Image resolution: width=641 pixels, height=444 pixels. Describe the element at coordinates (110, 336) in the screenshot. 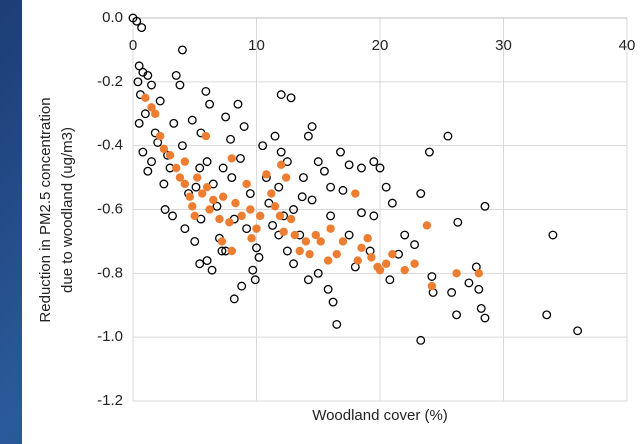

I see `y-tick-label: -1.0` at that location.